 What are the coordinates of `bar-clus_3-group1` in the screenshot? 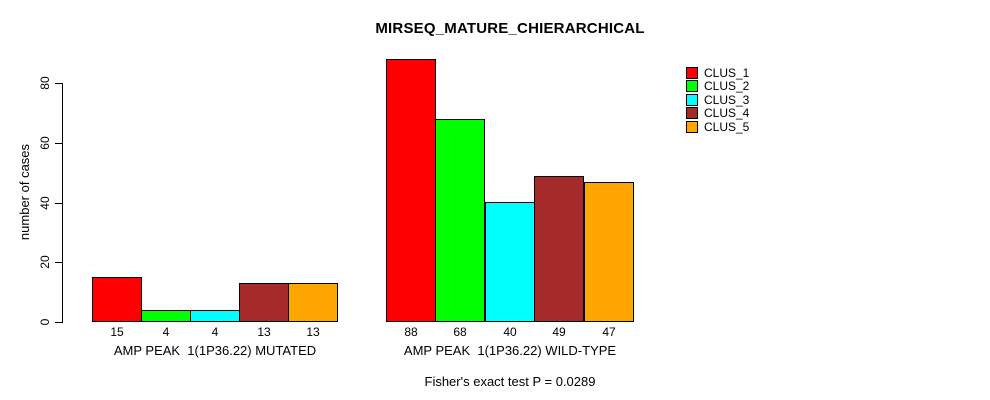 It's located at (215, 316).